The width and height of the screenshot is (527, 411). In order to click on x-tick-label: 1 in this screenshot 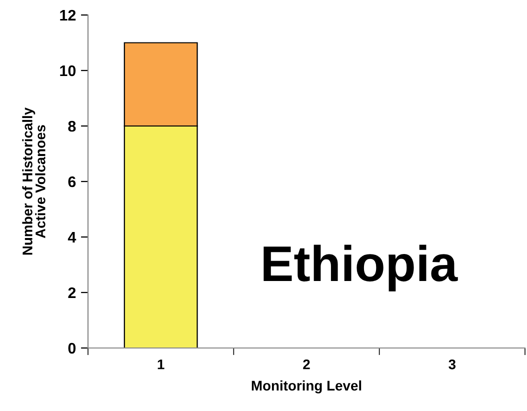, I will do `click(161, 365)`.